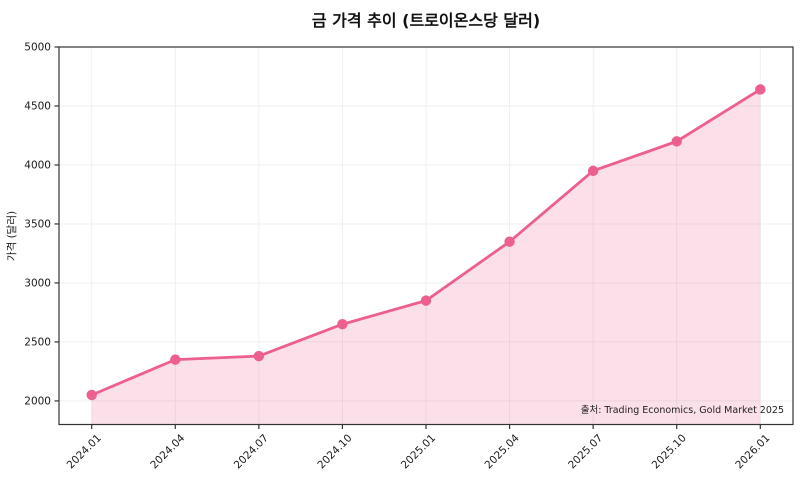 The image size is (800, 477). I want to click on y-tick-label: 3000, so click(37, 284).